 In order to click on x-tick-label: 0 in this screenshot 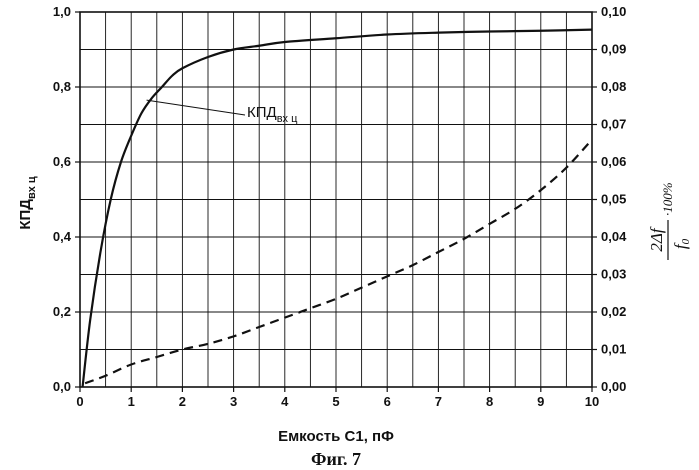, I will do `click(79, 401)`.